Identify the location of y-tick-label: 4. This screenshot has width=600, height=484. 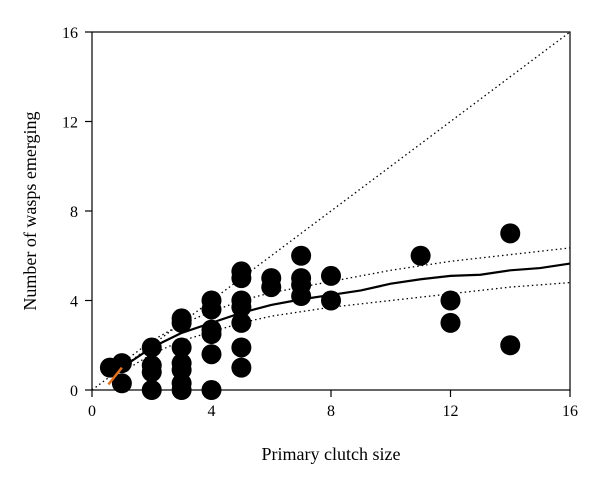
(74, 302).